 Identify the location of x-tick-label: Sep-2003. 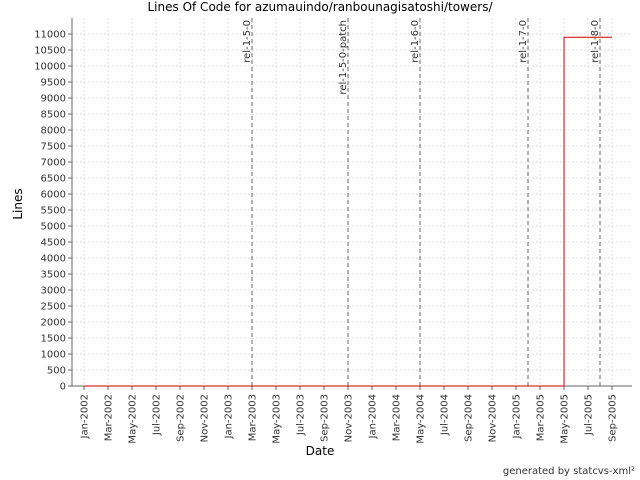
(325, 418).